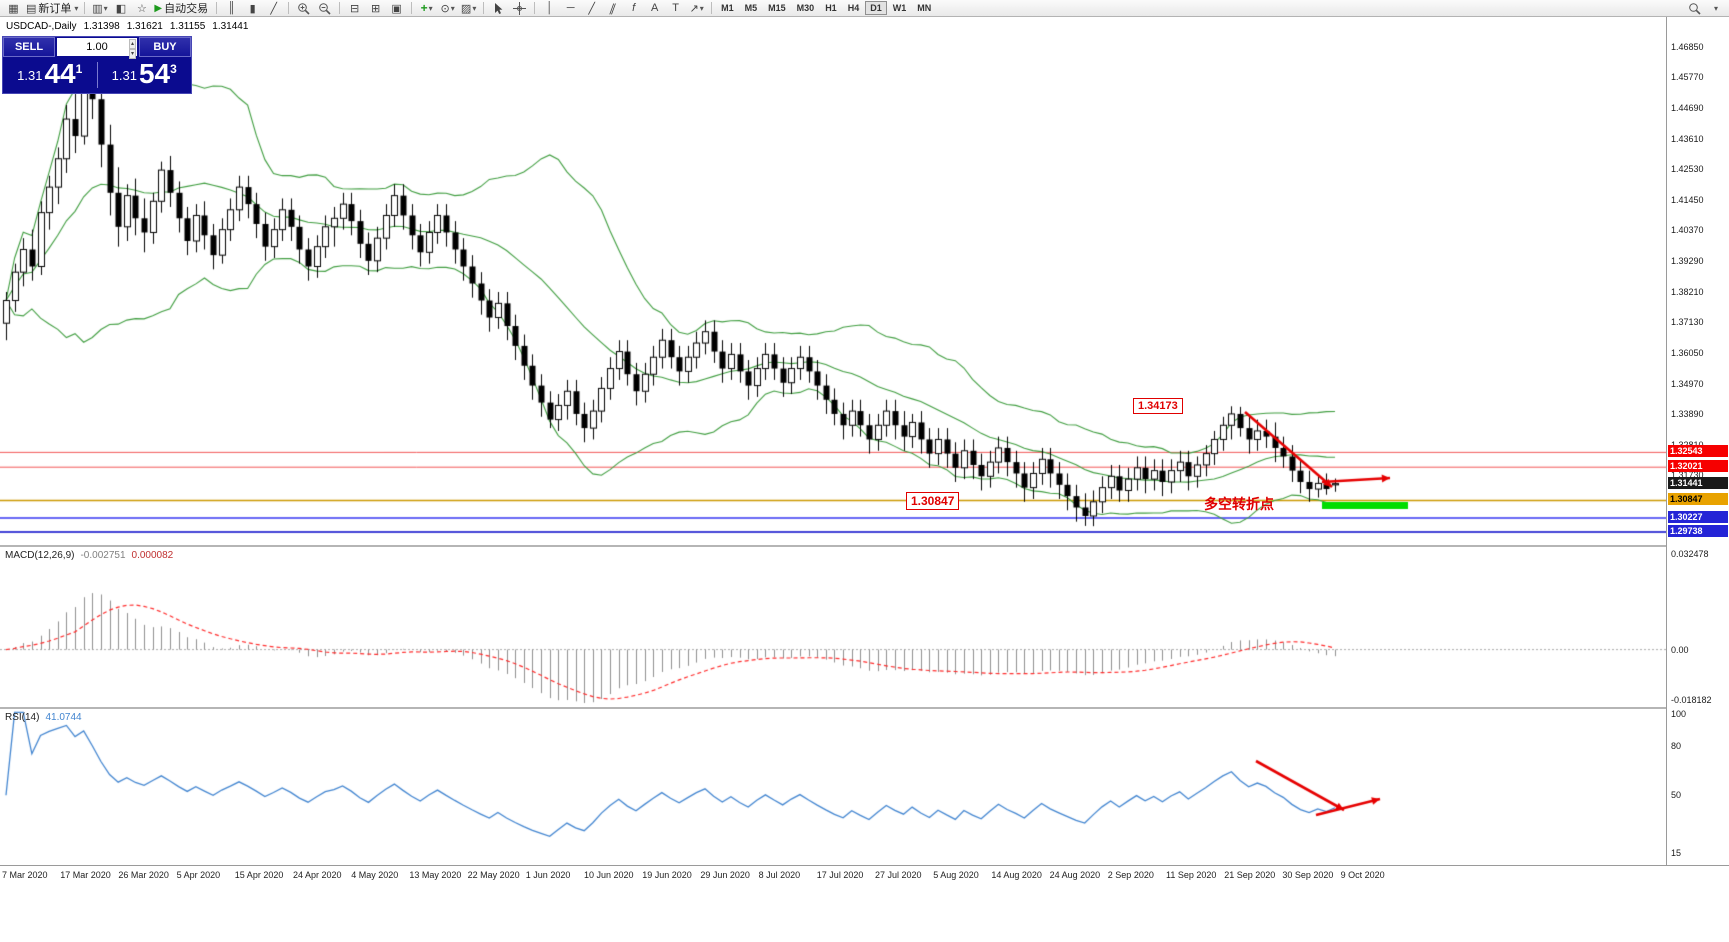  What do you see at coordinates (13, 8) in the screenshot?
I see `chart-window-icon: ▦` at bounding box center [13, 8].